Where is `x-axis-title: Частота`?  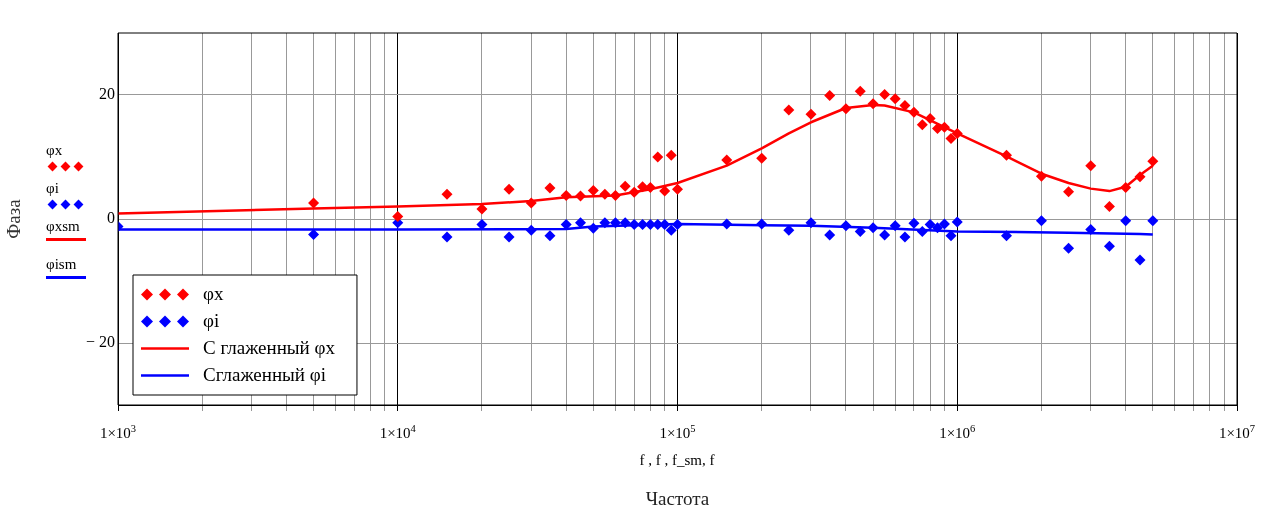 x-axis-title: Частота is located at coordinates (677, 498).